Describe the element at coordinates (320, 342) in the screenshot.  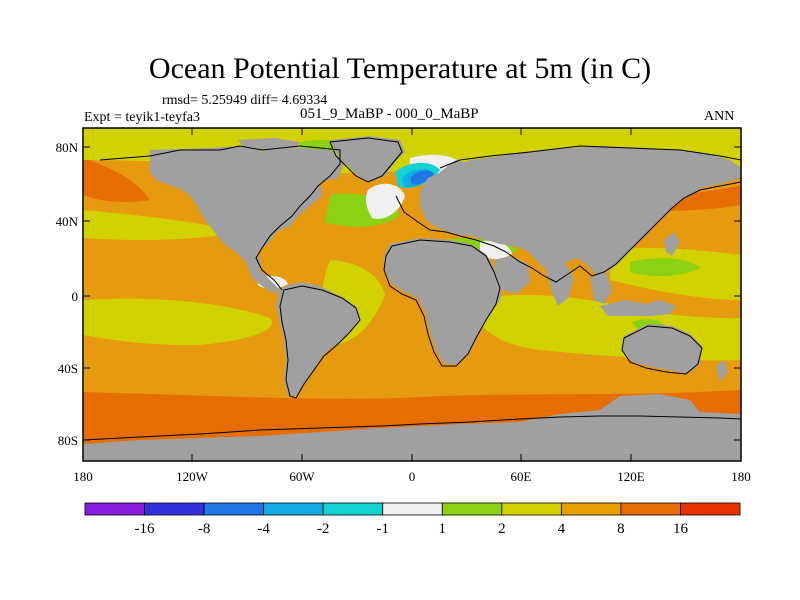
I see `coastline-south-america` at that location.